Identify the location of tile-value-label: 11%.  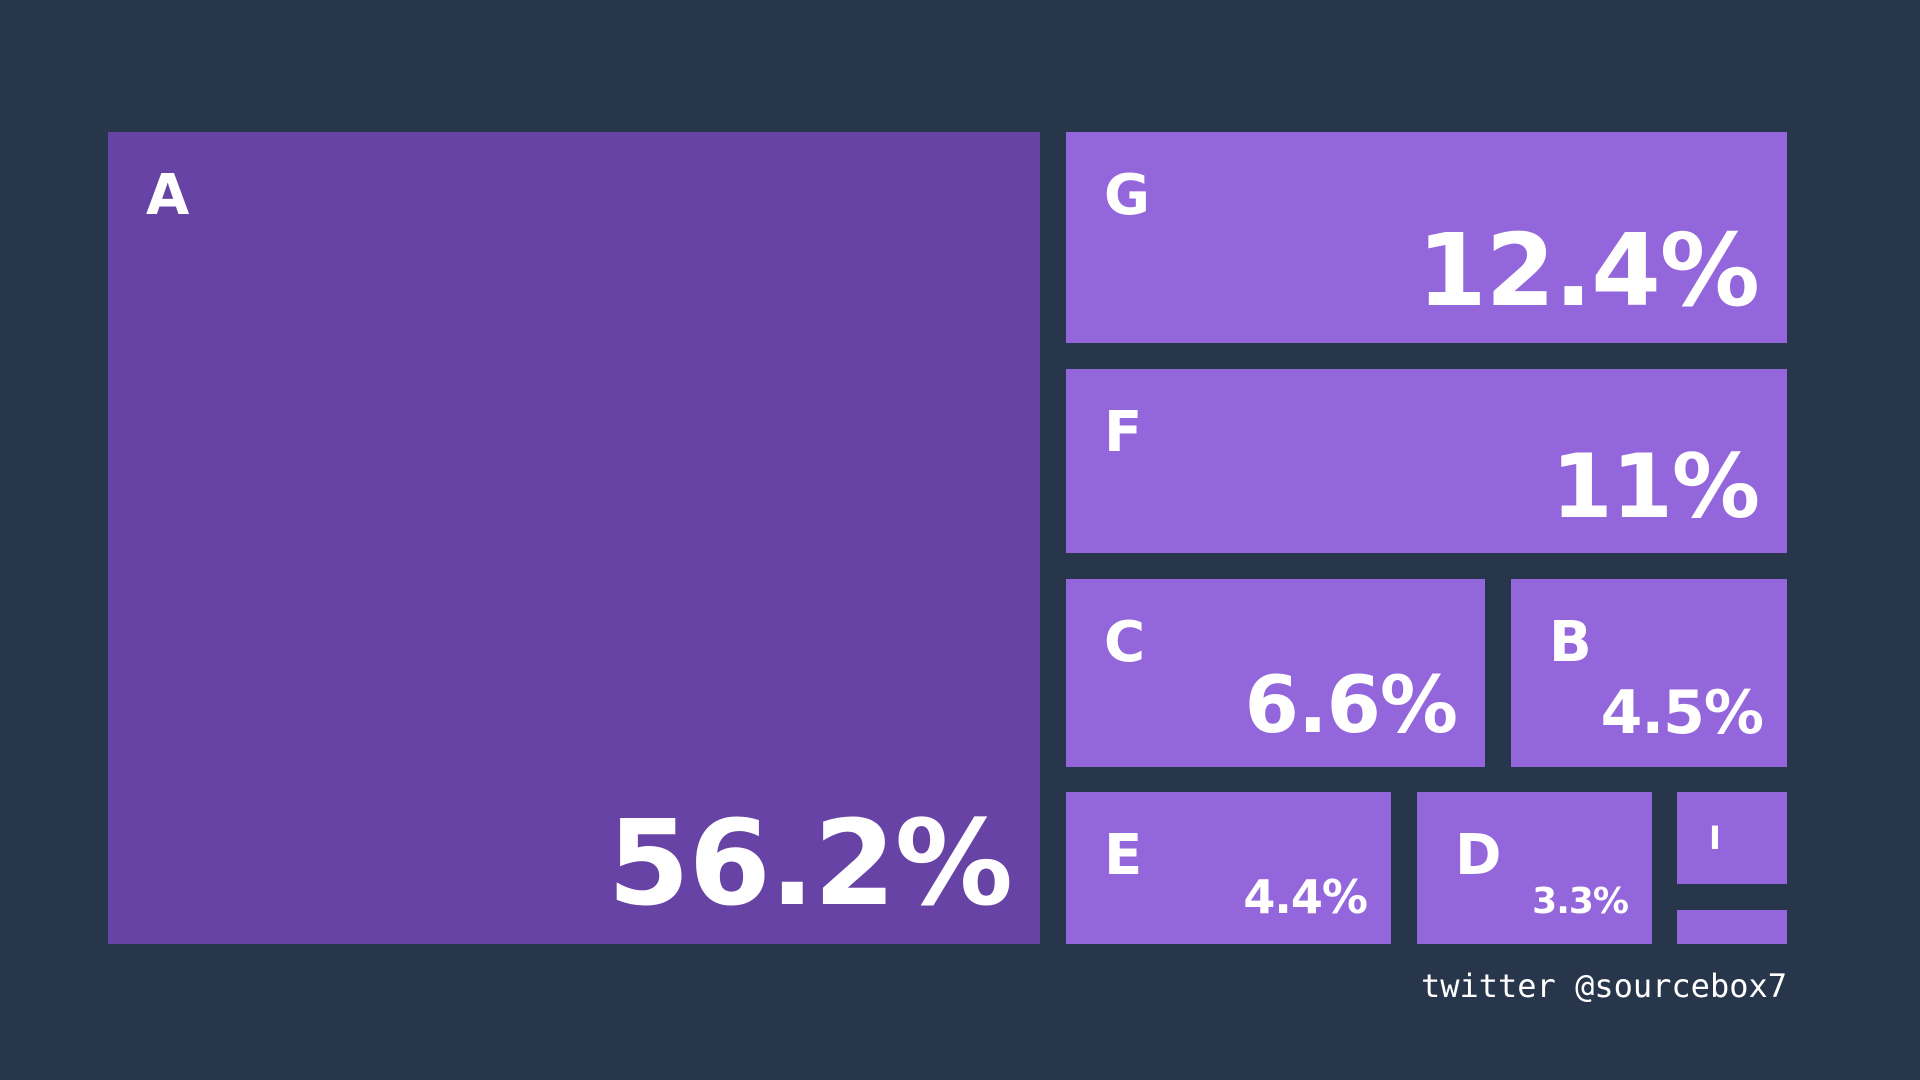
(1655, 486).